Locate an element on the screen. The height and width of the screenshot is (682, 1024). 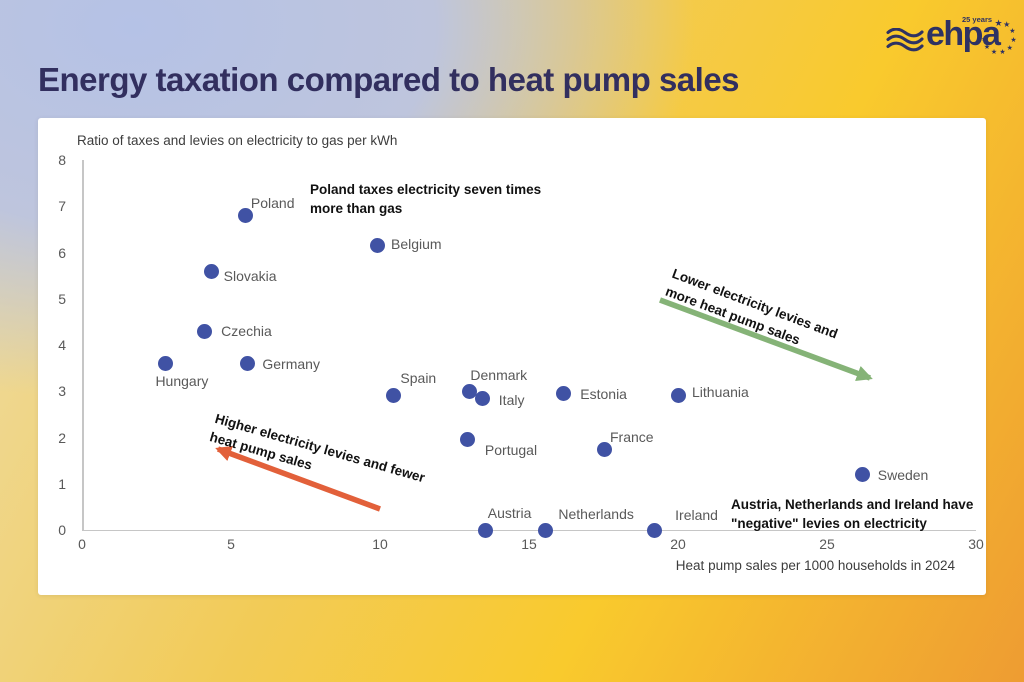
y-tick-label: 3 is located at coordinates (62, 391).